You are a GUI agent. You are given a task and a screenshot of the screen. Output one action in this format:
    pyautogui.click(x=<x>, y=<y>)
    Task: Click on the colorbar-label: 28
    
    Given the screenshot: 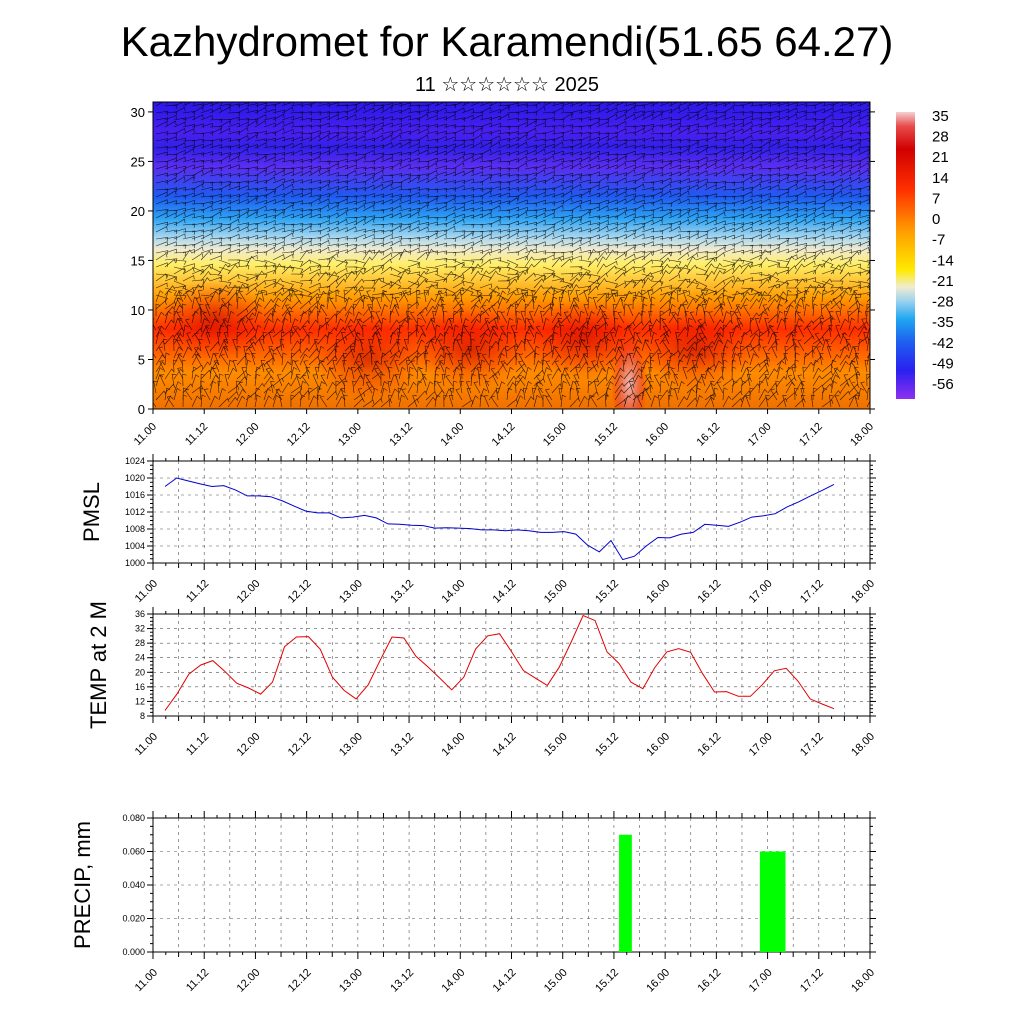 What is the action you would take?
    pyautogui.click(x=940, y=137)
    